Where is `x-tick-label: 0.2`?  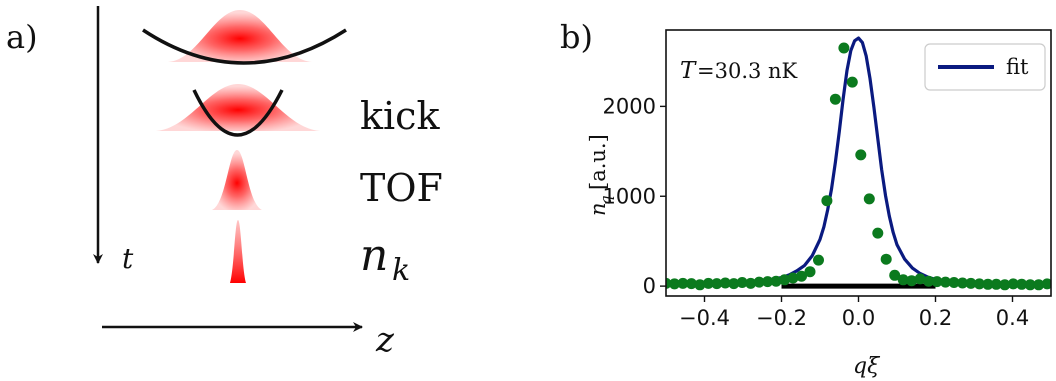
x-tick-label: 0.2 is located at coordinates (935, 318).